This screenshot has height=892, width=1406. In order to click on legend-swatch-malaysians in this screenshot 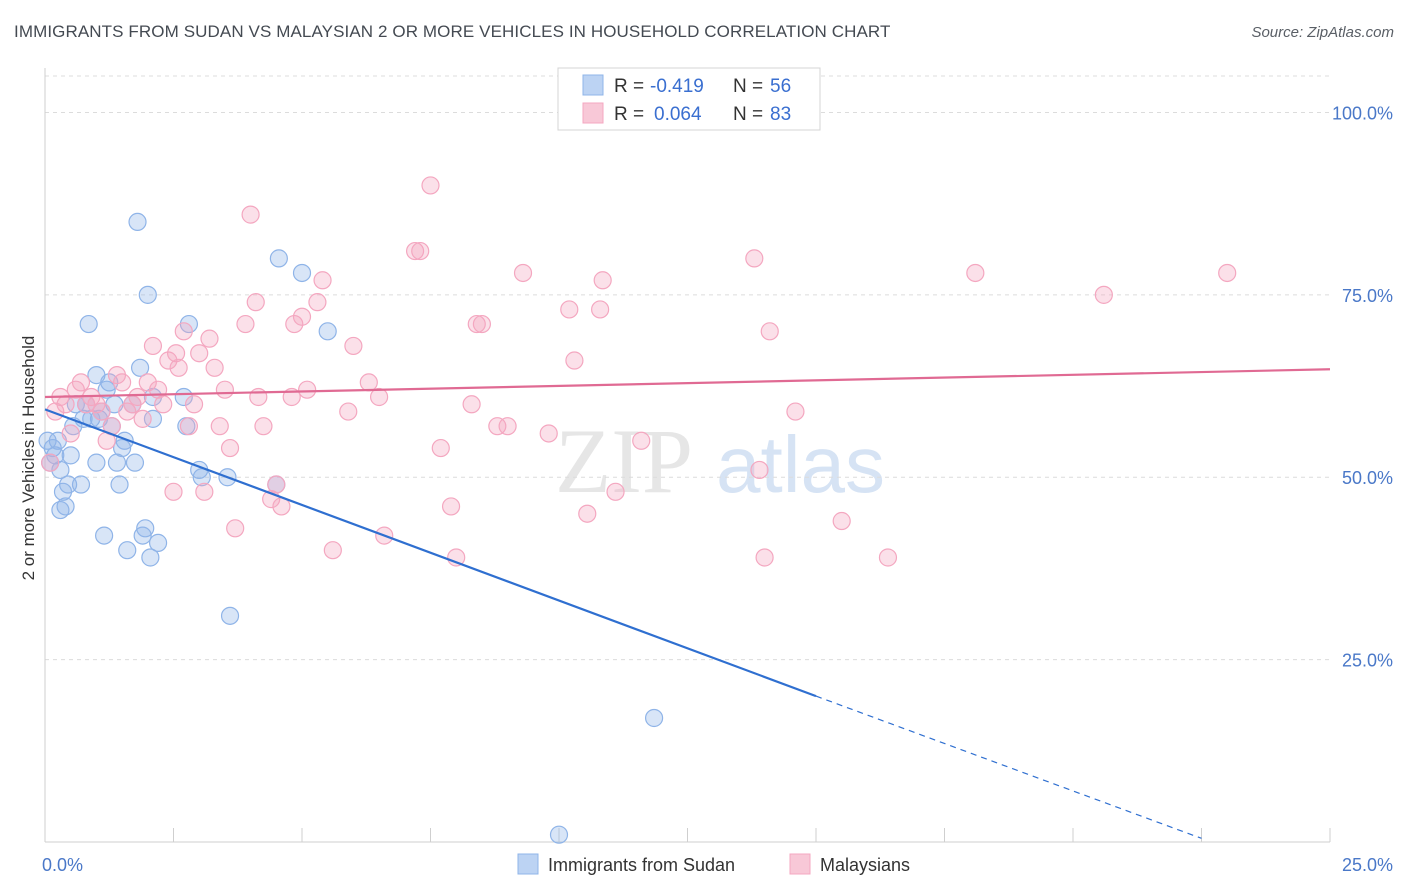, I will do `click(593, 113)`.